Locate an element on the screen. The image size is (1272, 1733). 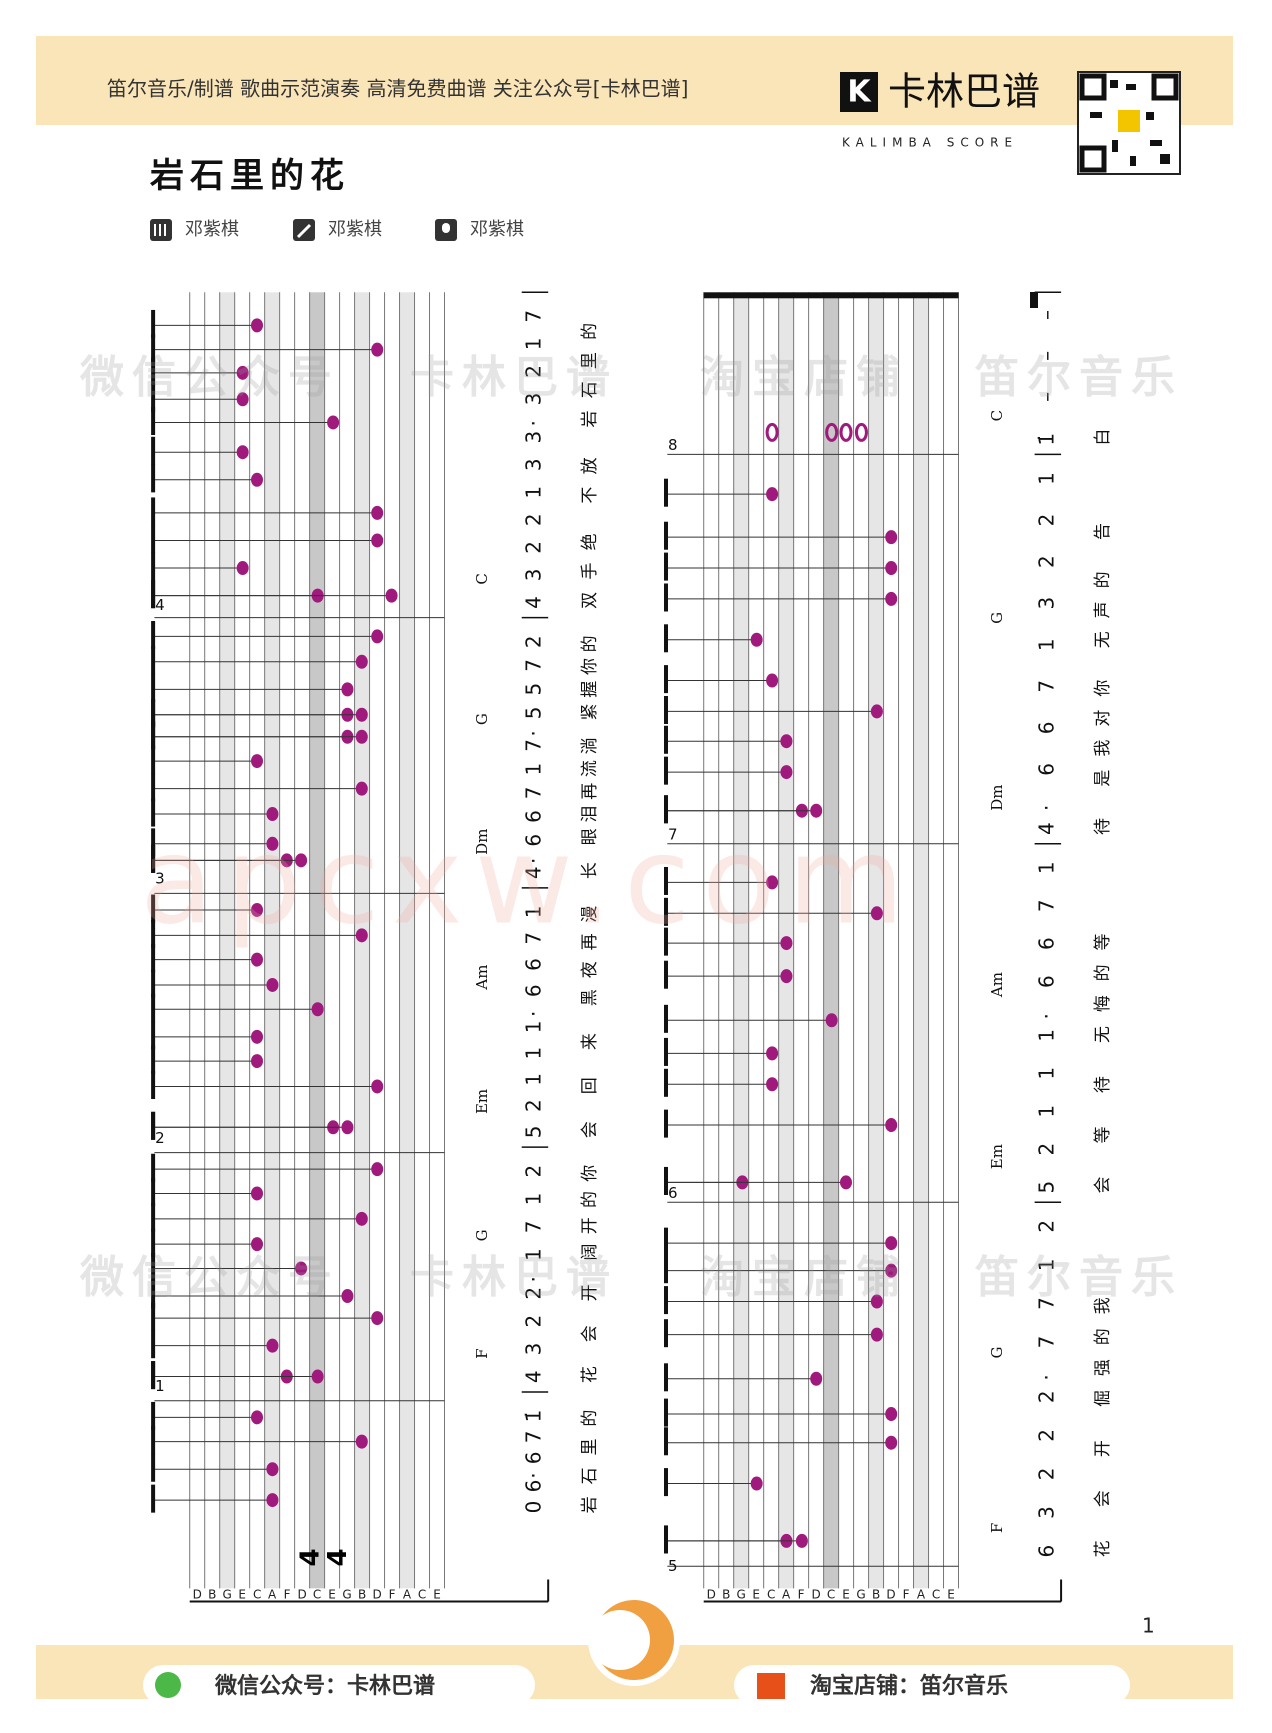
header-band is located at coordinates (634, 80).